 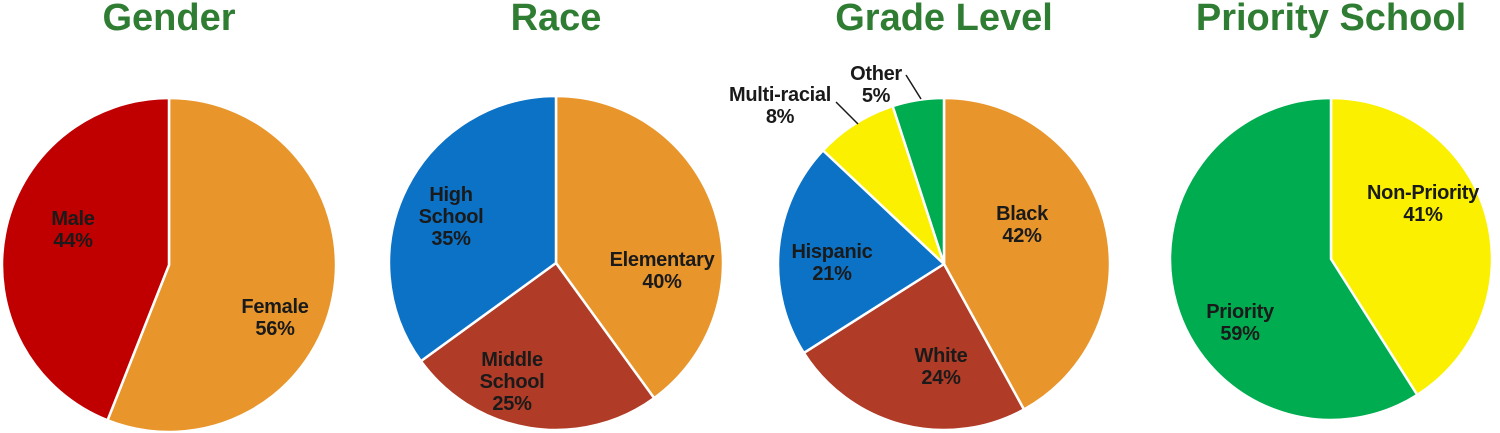 I want to click on pie-label-hispanic: Hispanic 21%, so click(x=832, y=263).